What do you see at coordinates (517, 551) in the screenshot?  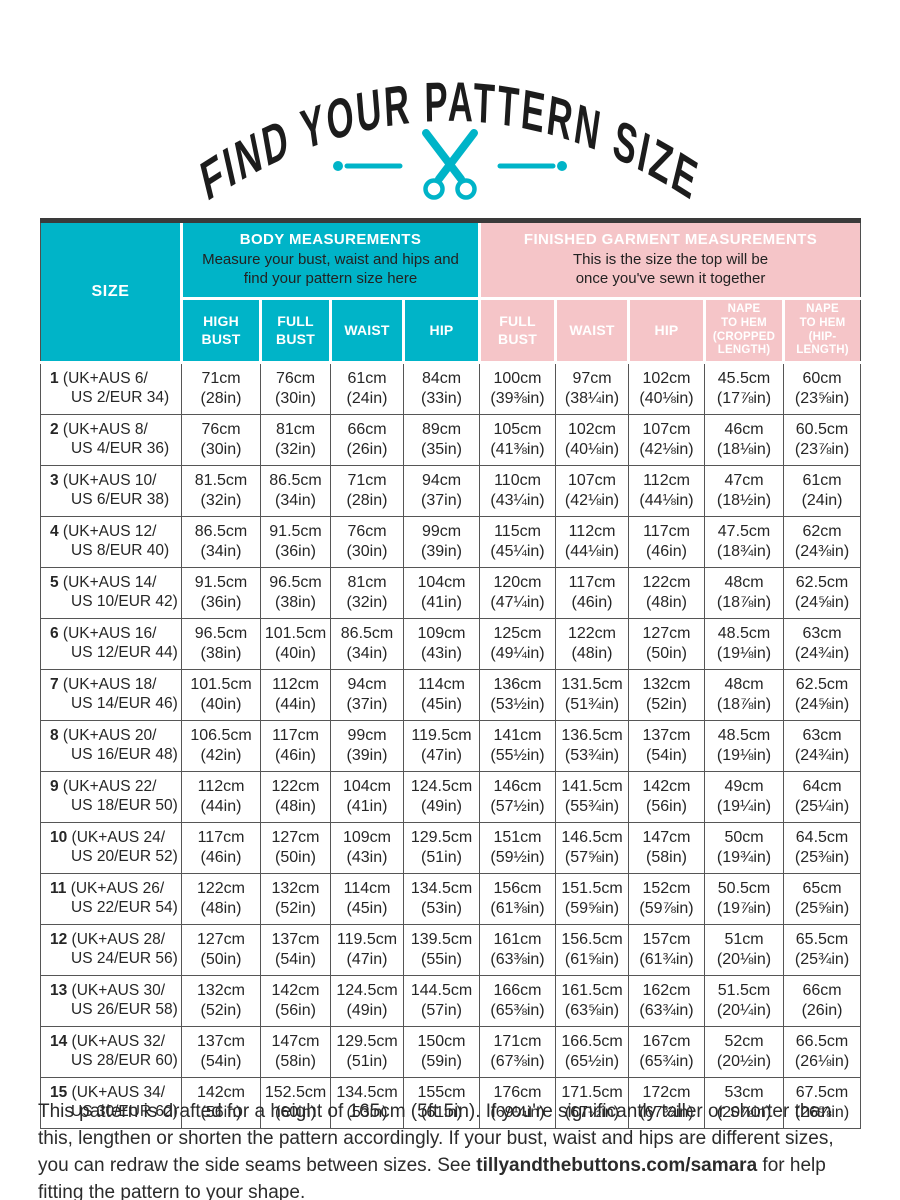 I see `in-value: (45¼in)` at bounding box center [517, 551].